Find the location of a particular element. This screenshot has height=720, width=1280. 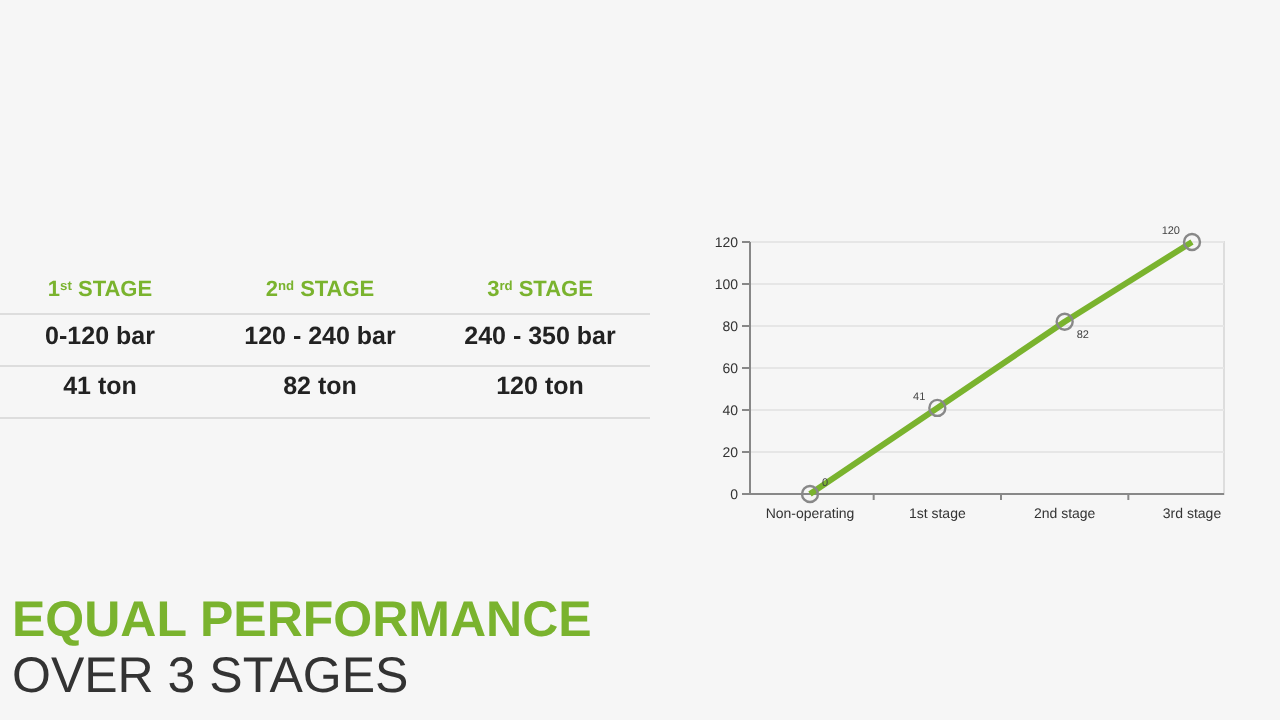

text: EQUAL PERFORMANCE is located at coordinates (302, 620).